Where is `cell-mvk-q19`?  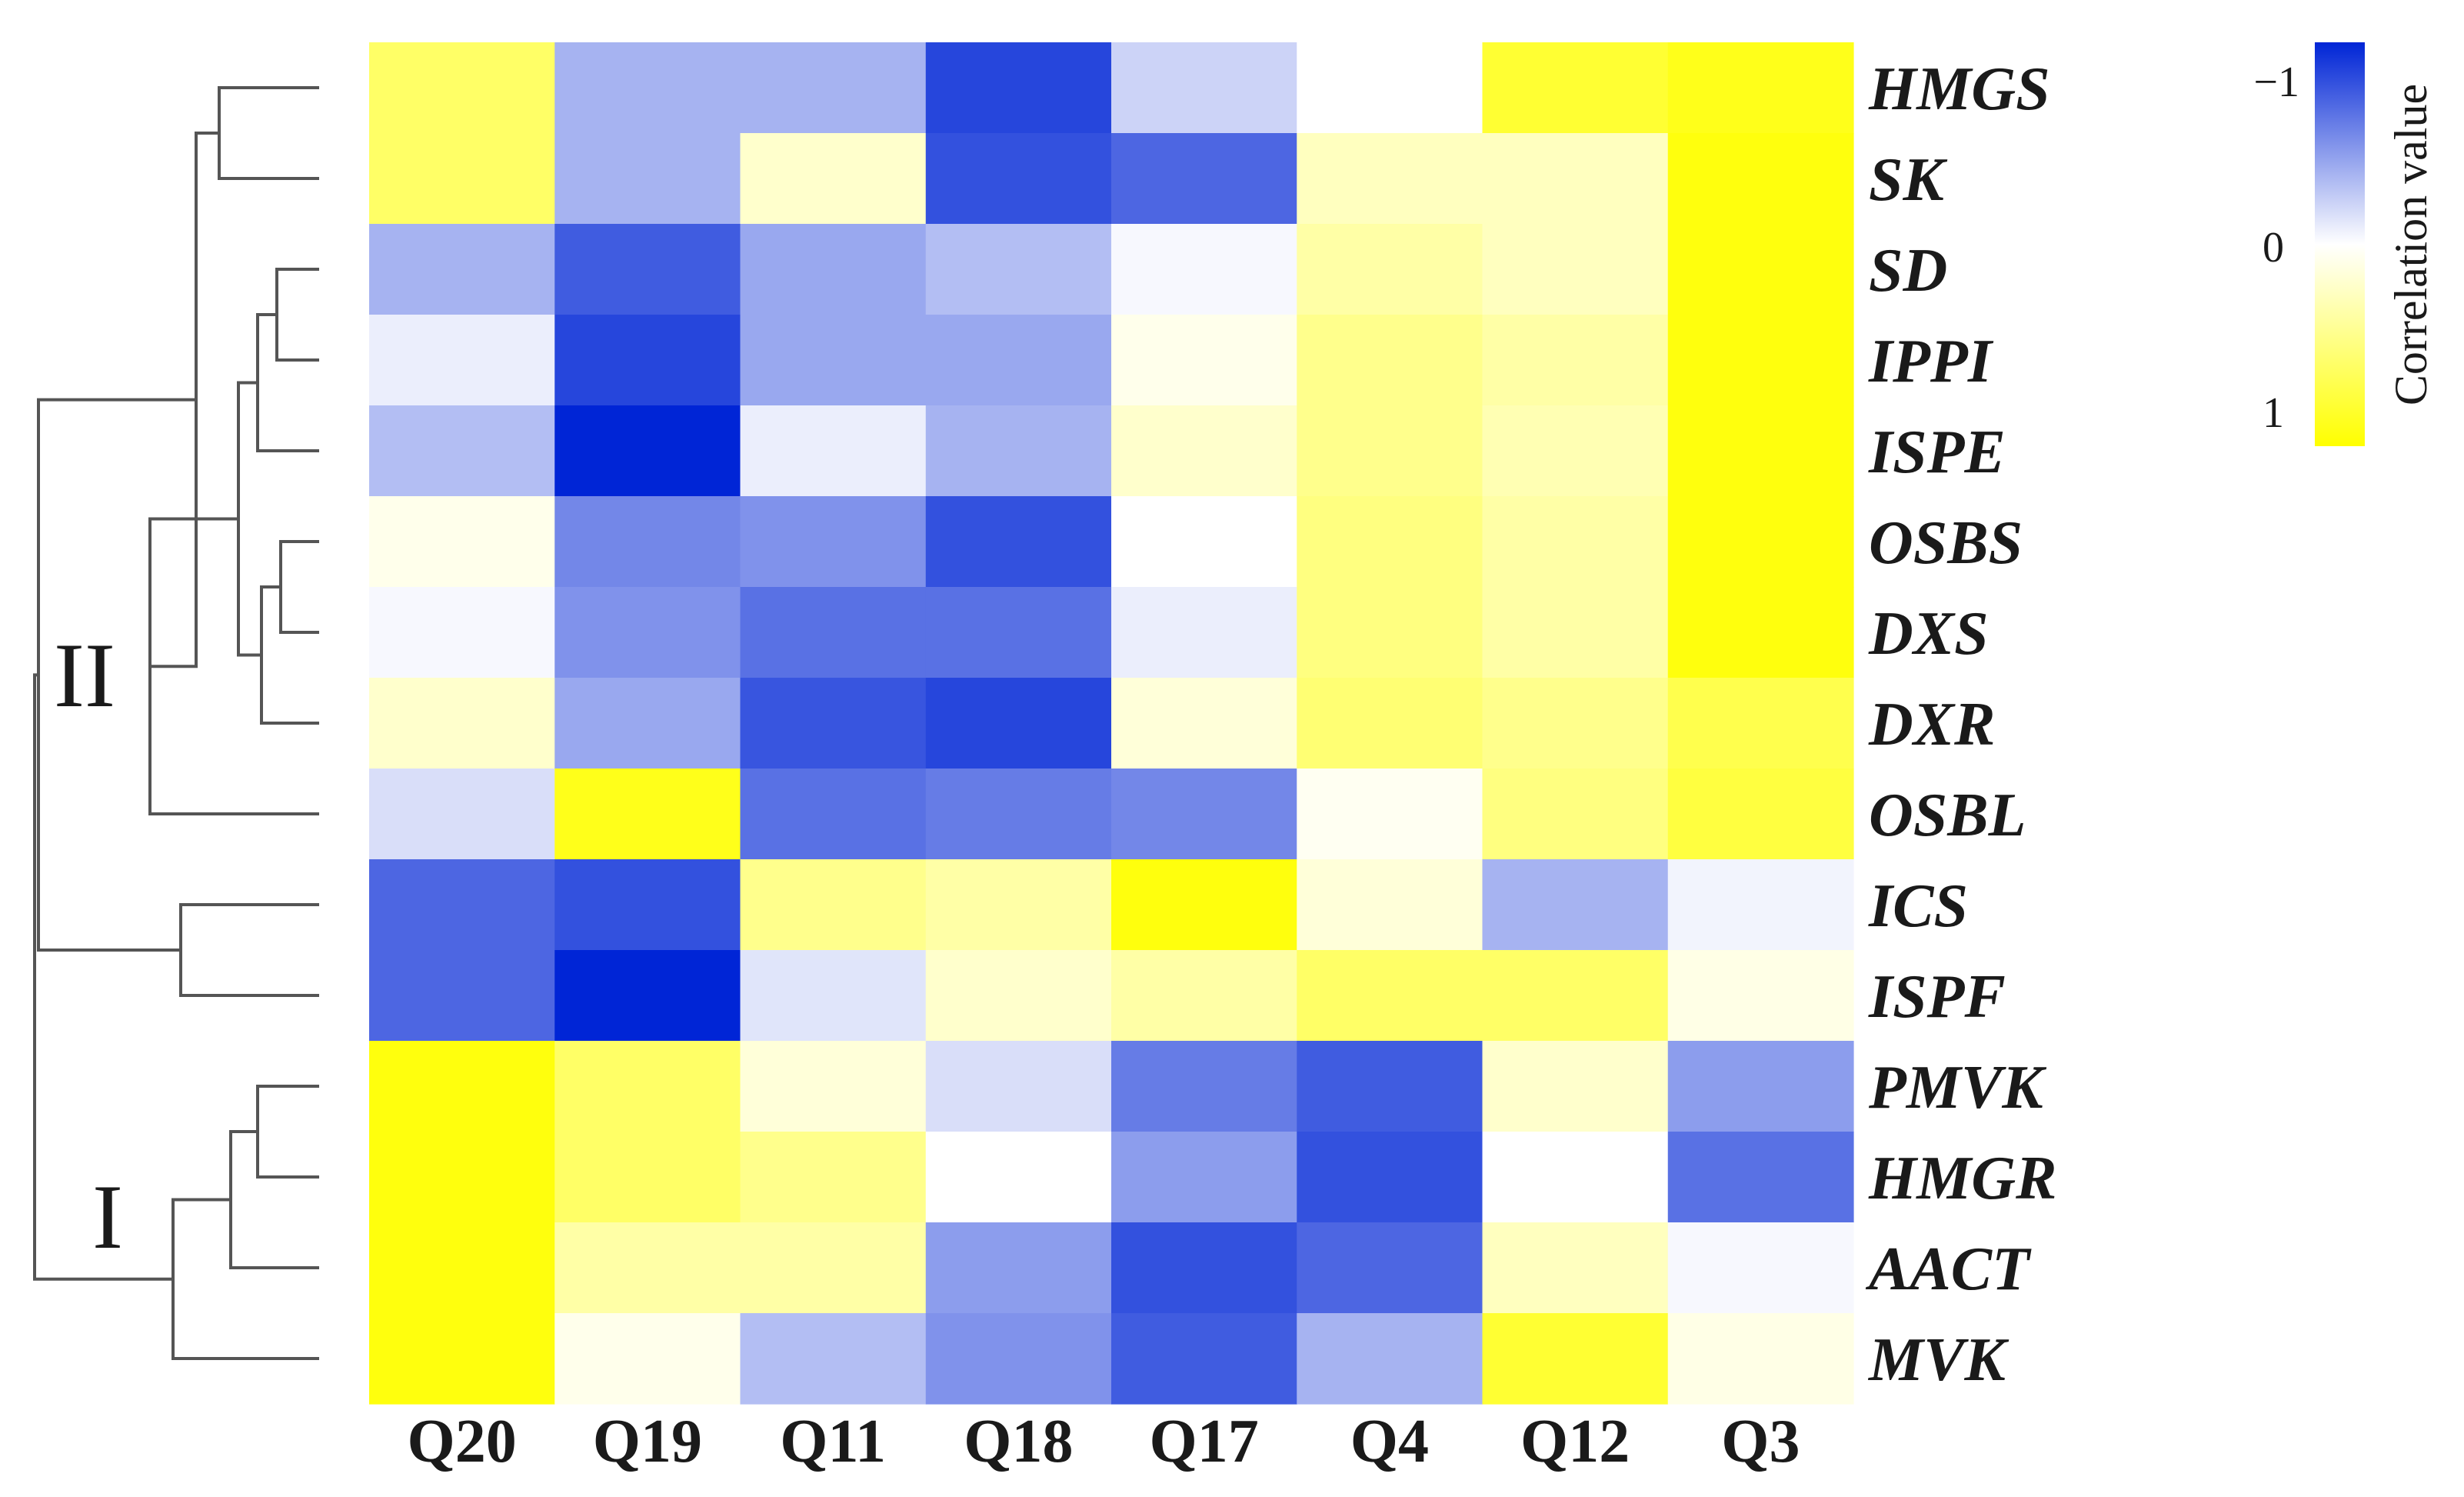
cell-mvk-q19 is located at coordinates (647, 1359).